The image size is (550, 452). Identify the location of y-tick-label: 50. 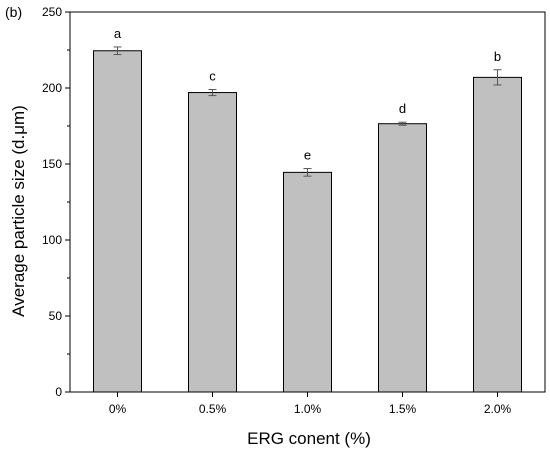
(56, 316).